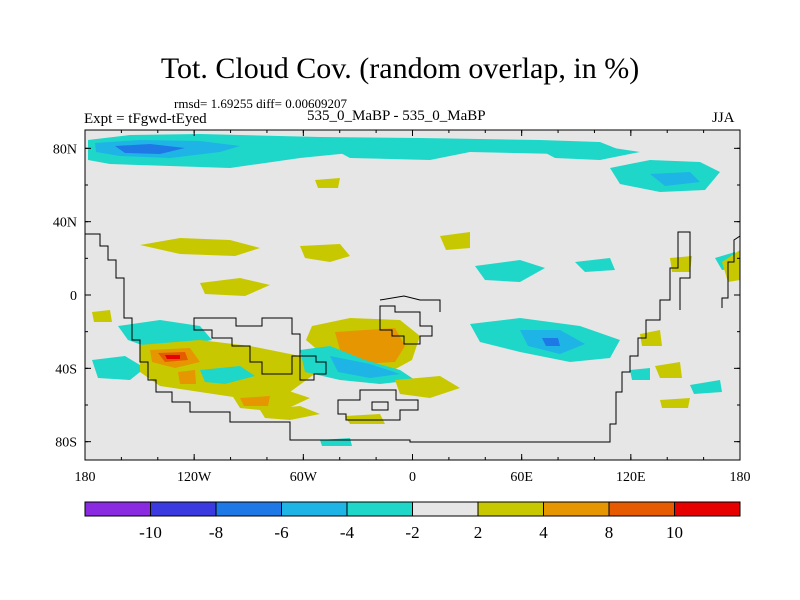  Describe the element at coordinates (187, 377) in the screenshot. I see `sa-positive-small-orange` at that location.